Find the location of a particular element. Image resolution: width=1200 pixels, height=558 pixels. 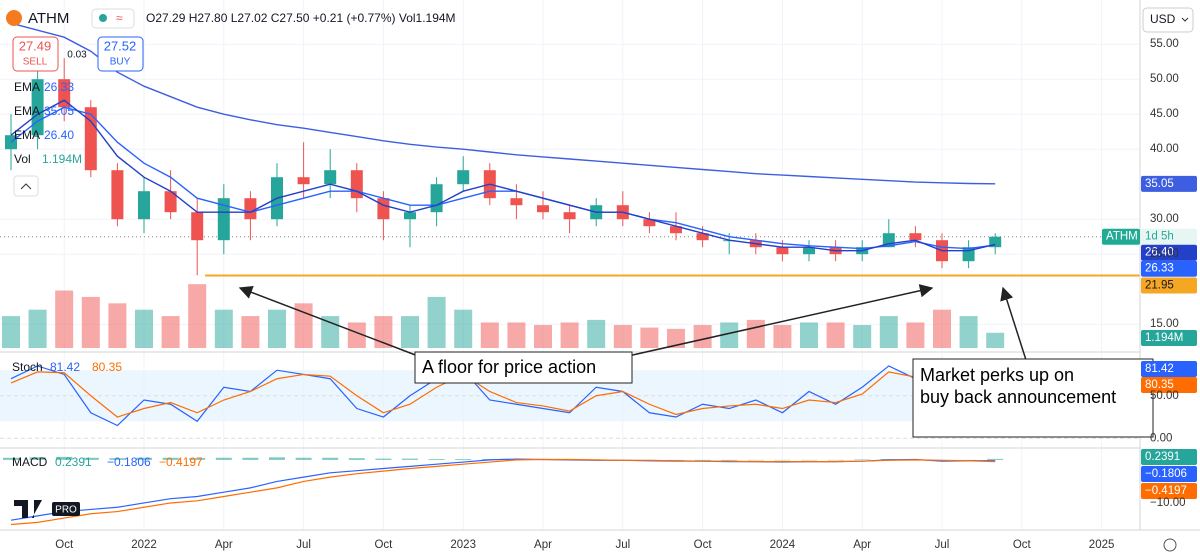

status-icons is located at coordinates (113, 18).